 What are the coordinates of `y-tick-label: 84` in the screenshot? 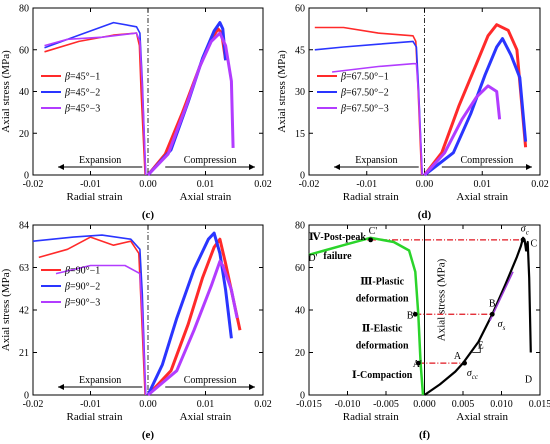 It's located at (24, 226).